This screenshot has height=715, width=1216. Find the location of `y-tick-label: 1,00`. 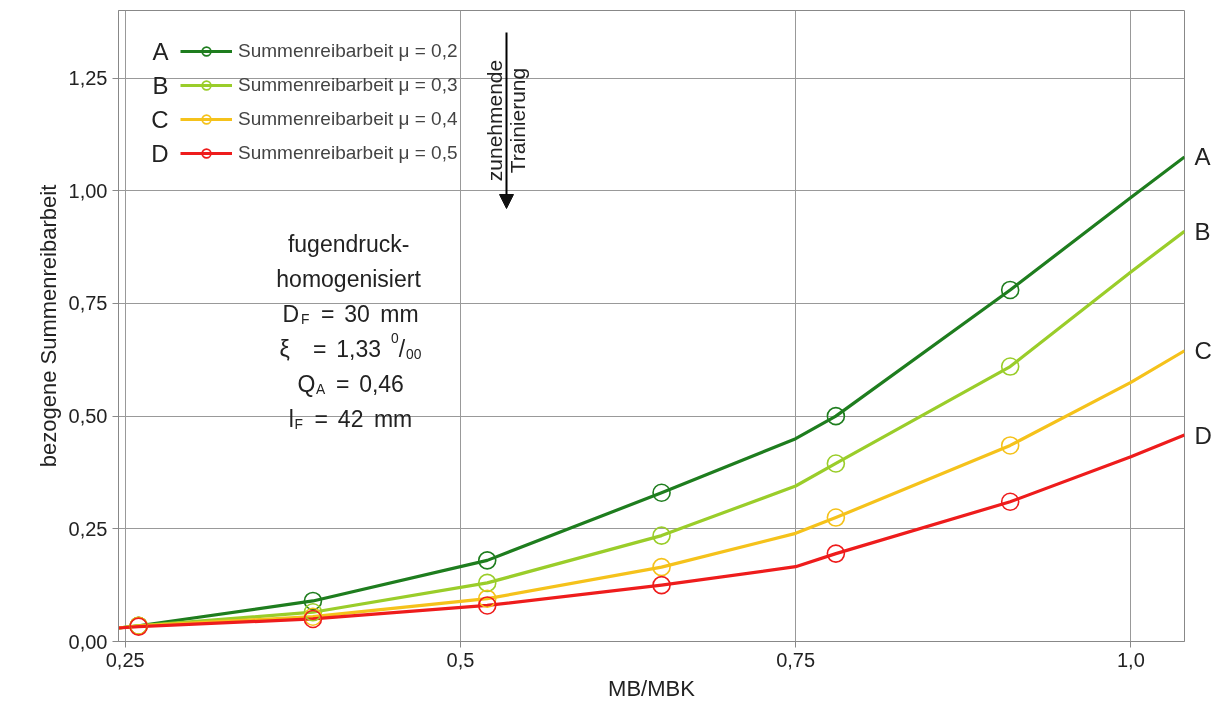

y-tick-label: 1,00 is located at coordinates (88, 190).